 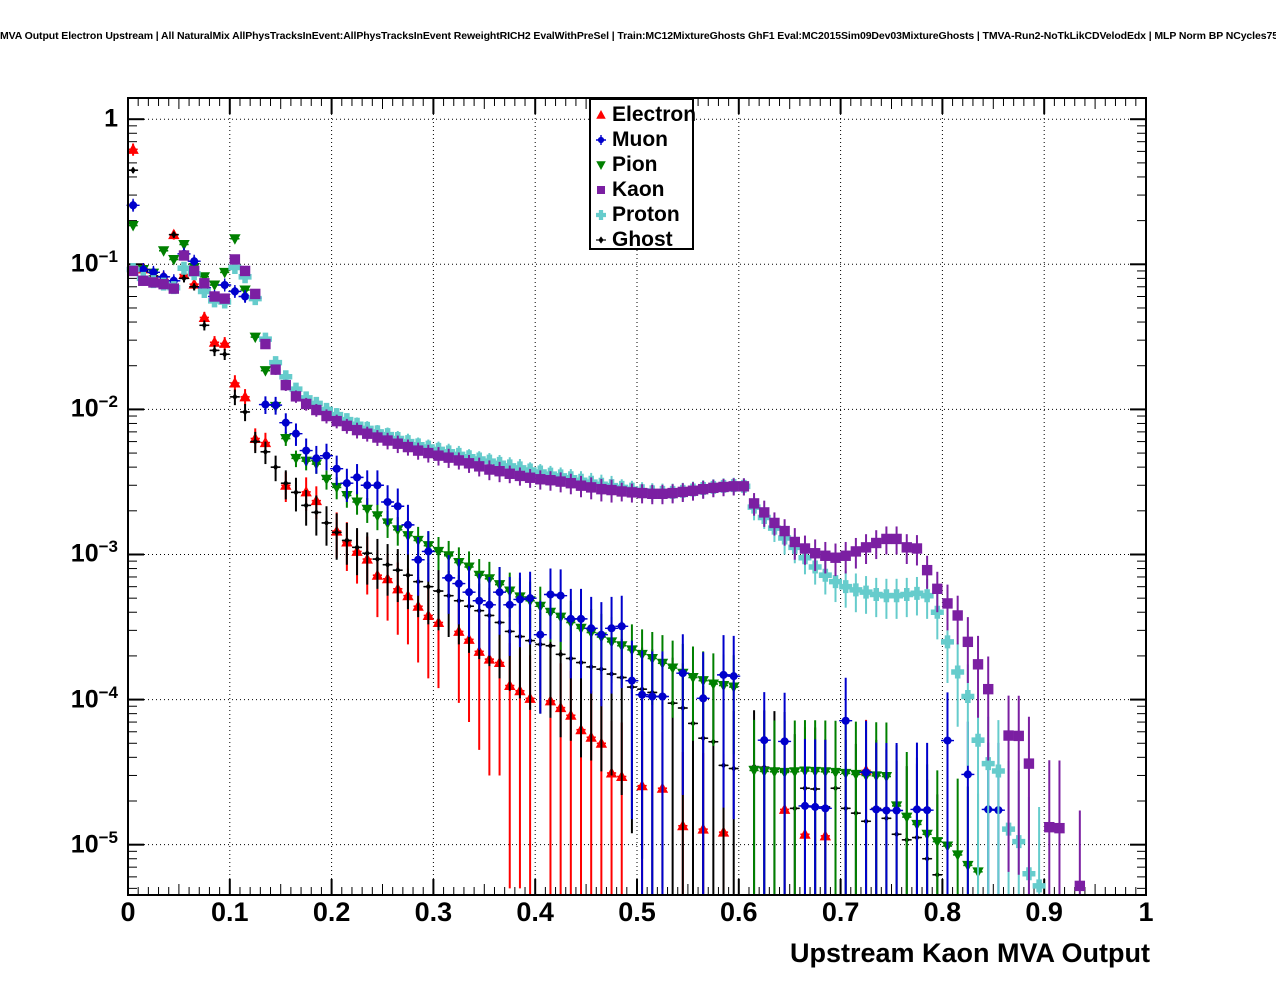 I want to click on y-tick-label-4: 10⁻⁴, so click(x=94, y=698).